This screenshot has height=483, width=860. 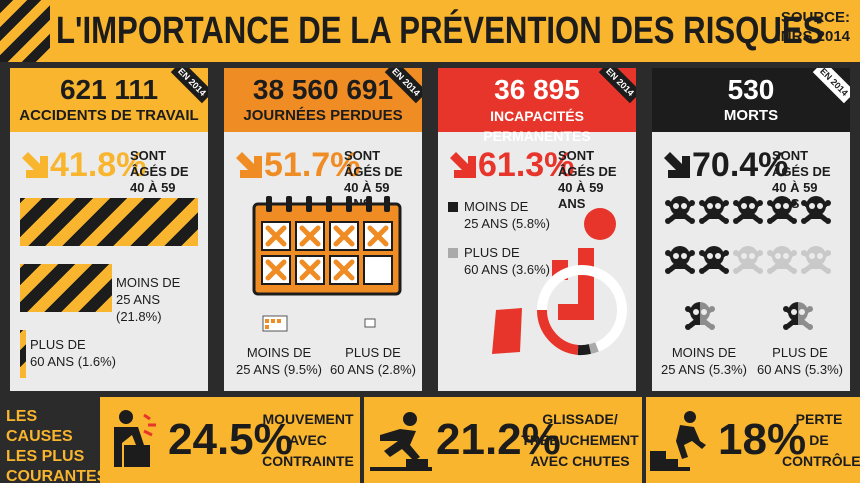 What do you see at coordinates (453, 207) in the screenshot?
I see `legend-swatch-dark` at bounding box center [453, 207].